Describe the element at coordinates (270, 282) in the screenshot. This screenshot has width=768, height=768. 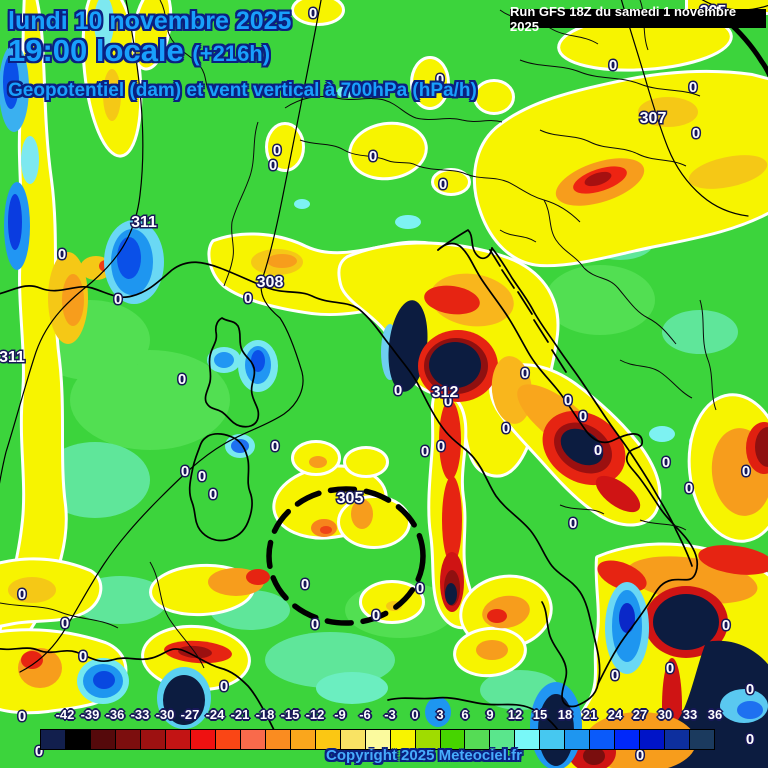
I see `geopotential-label: 308` at that location.